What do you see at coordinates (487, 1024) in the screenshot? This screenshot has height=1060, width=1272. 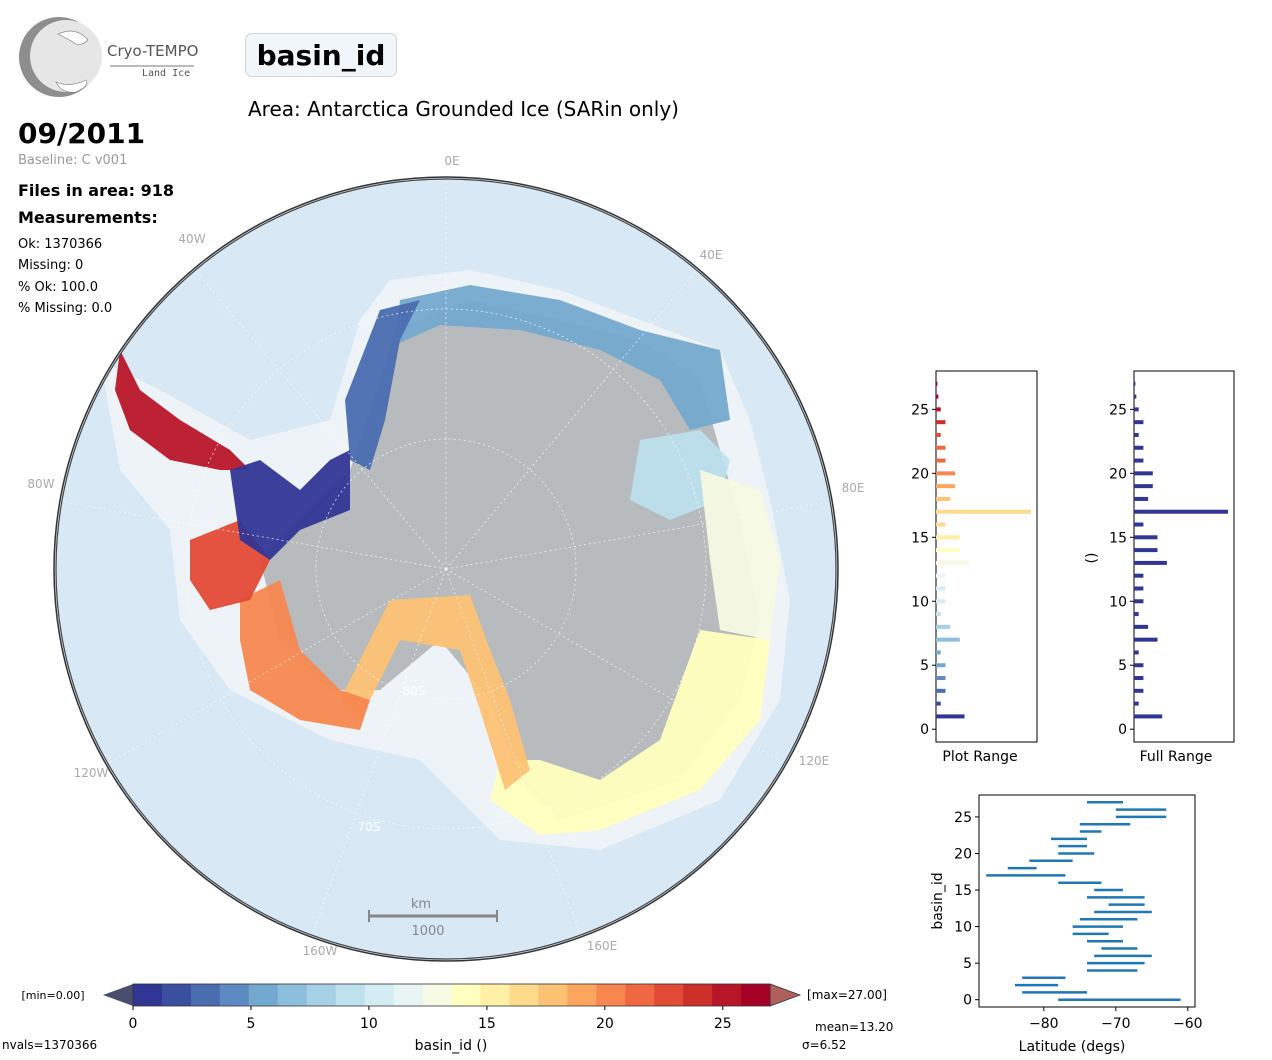 I see `colorbar-tick-label: 15` at bounding box center [487, 1024].